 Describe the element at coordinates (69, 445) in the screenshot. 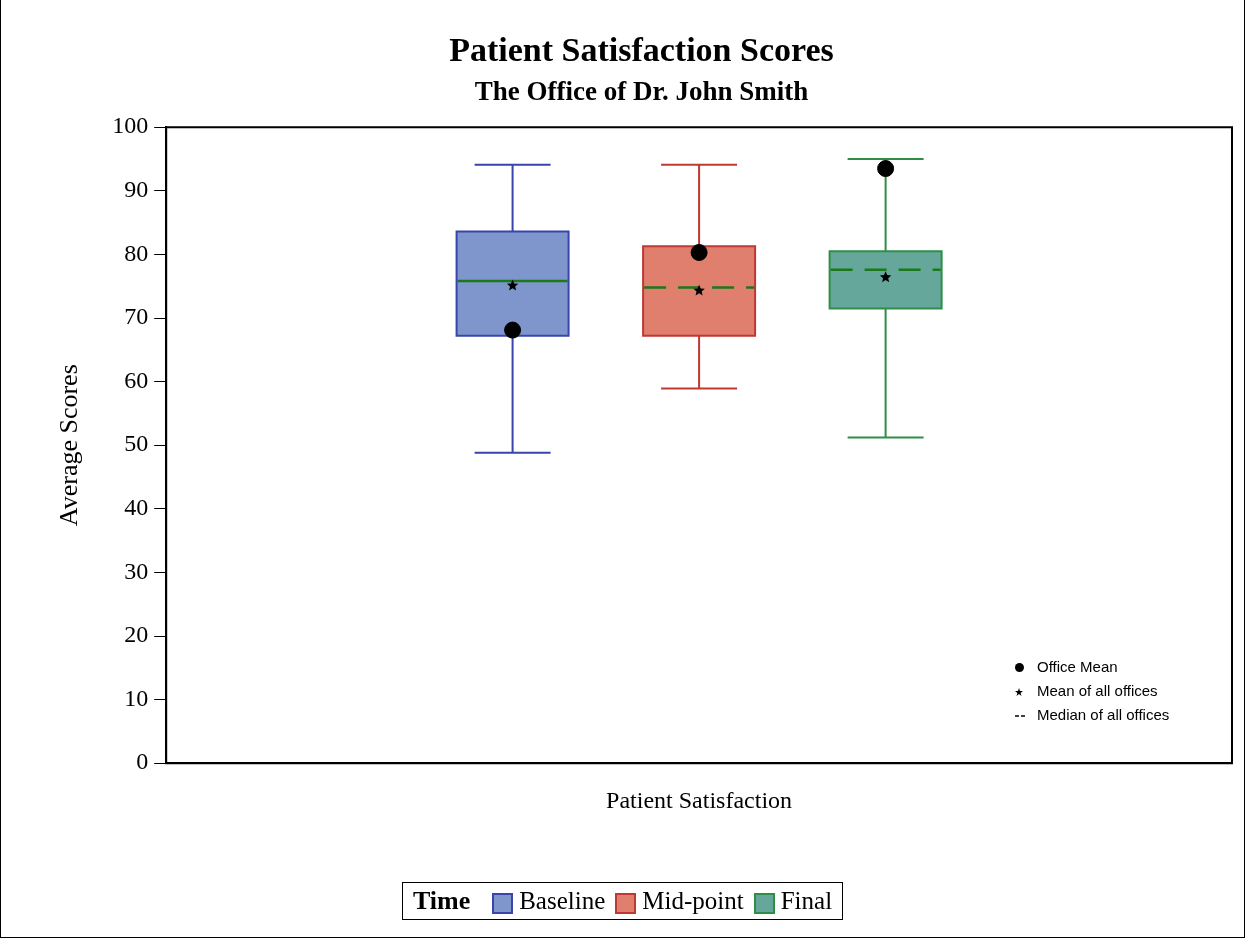

I see `y-axis-title: Average Scores` at that location.